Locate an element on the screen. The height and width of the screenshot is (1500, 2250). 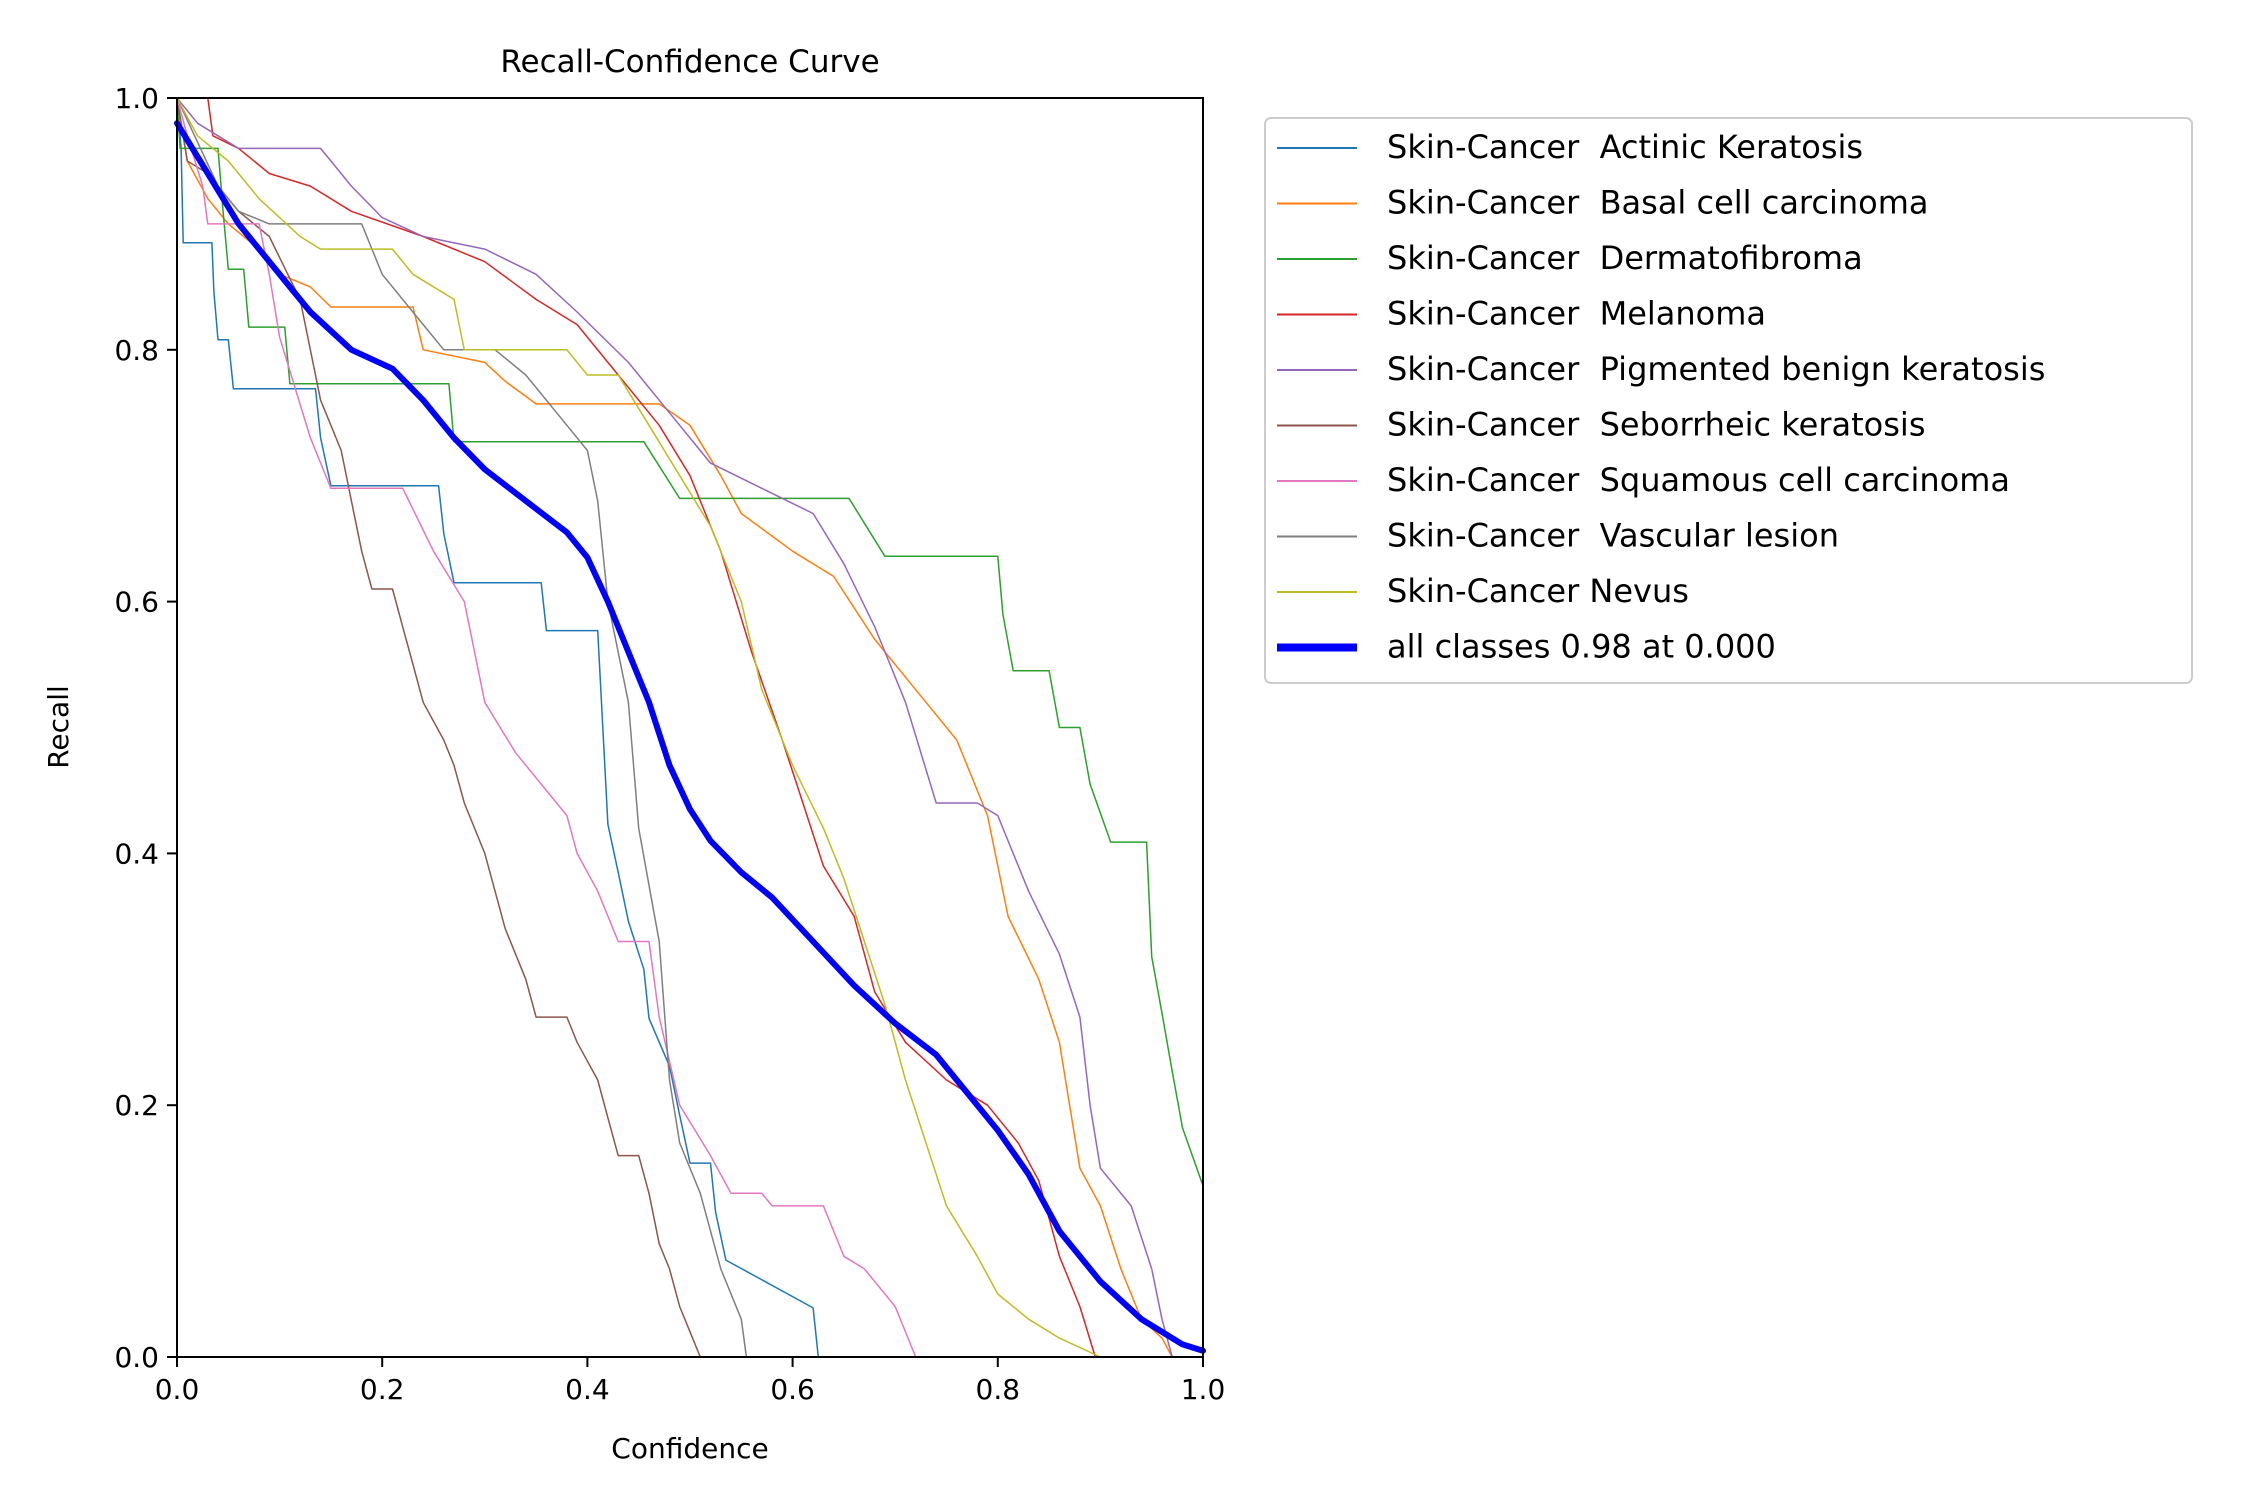
legend-label-8: Skin-Cancer Nevus is located at coordinates (1538, 591).